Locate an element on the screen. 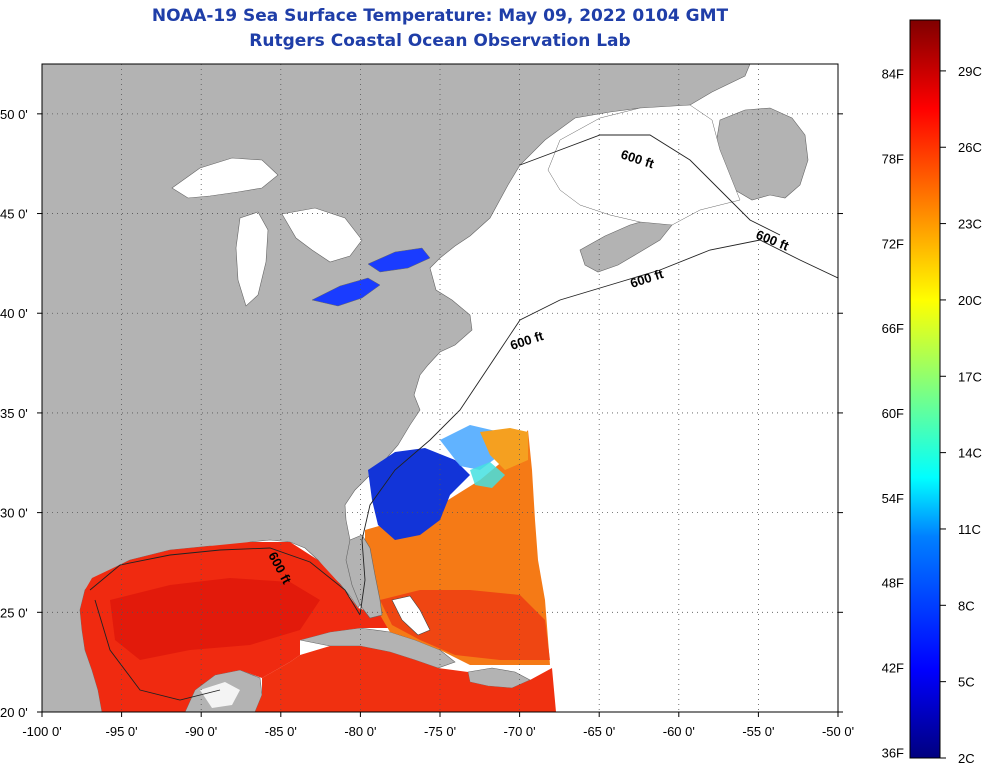 The width and height of the screenshot is (984, 770). colorbar-label-f: 36F is located at coordinates (893, 752).